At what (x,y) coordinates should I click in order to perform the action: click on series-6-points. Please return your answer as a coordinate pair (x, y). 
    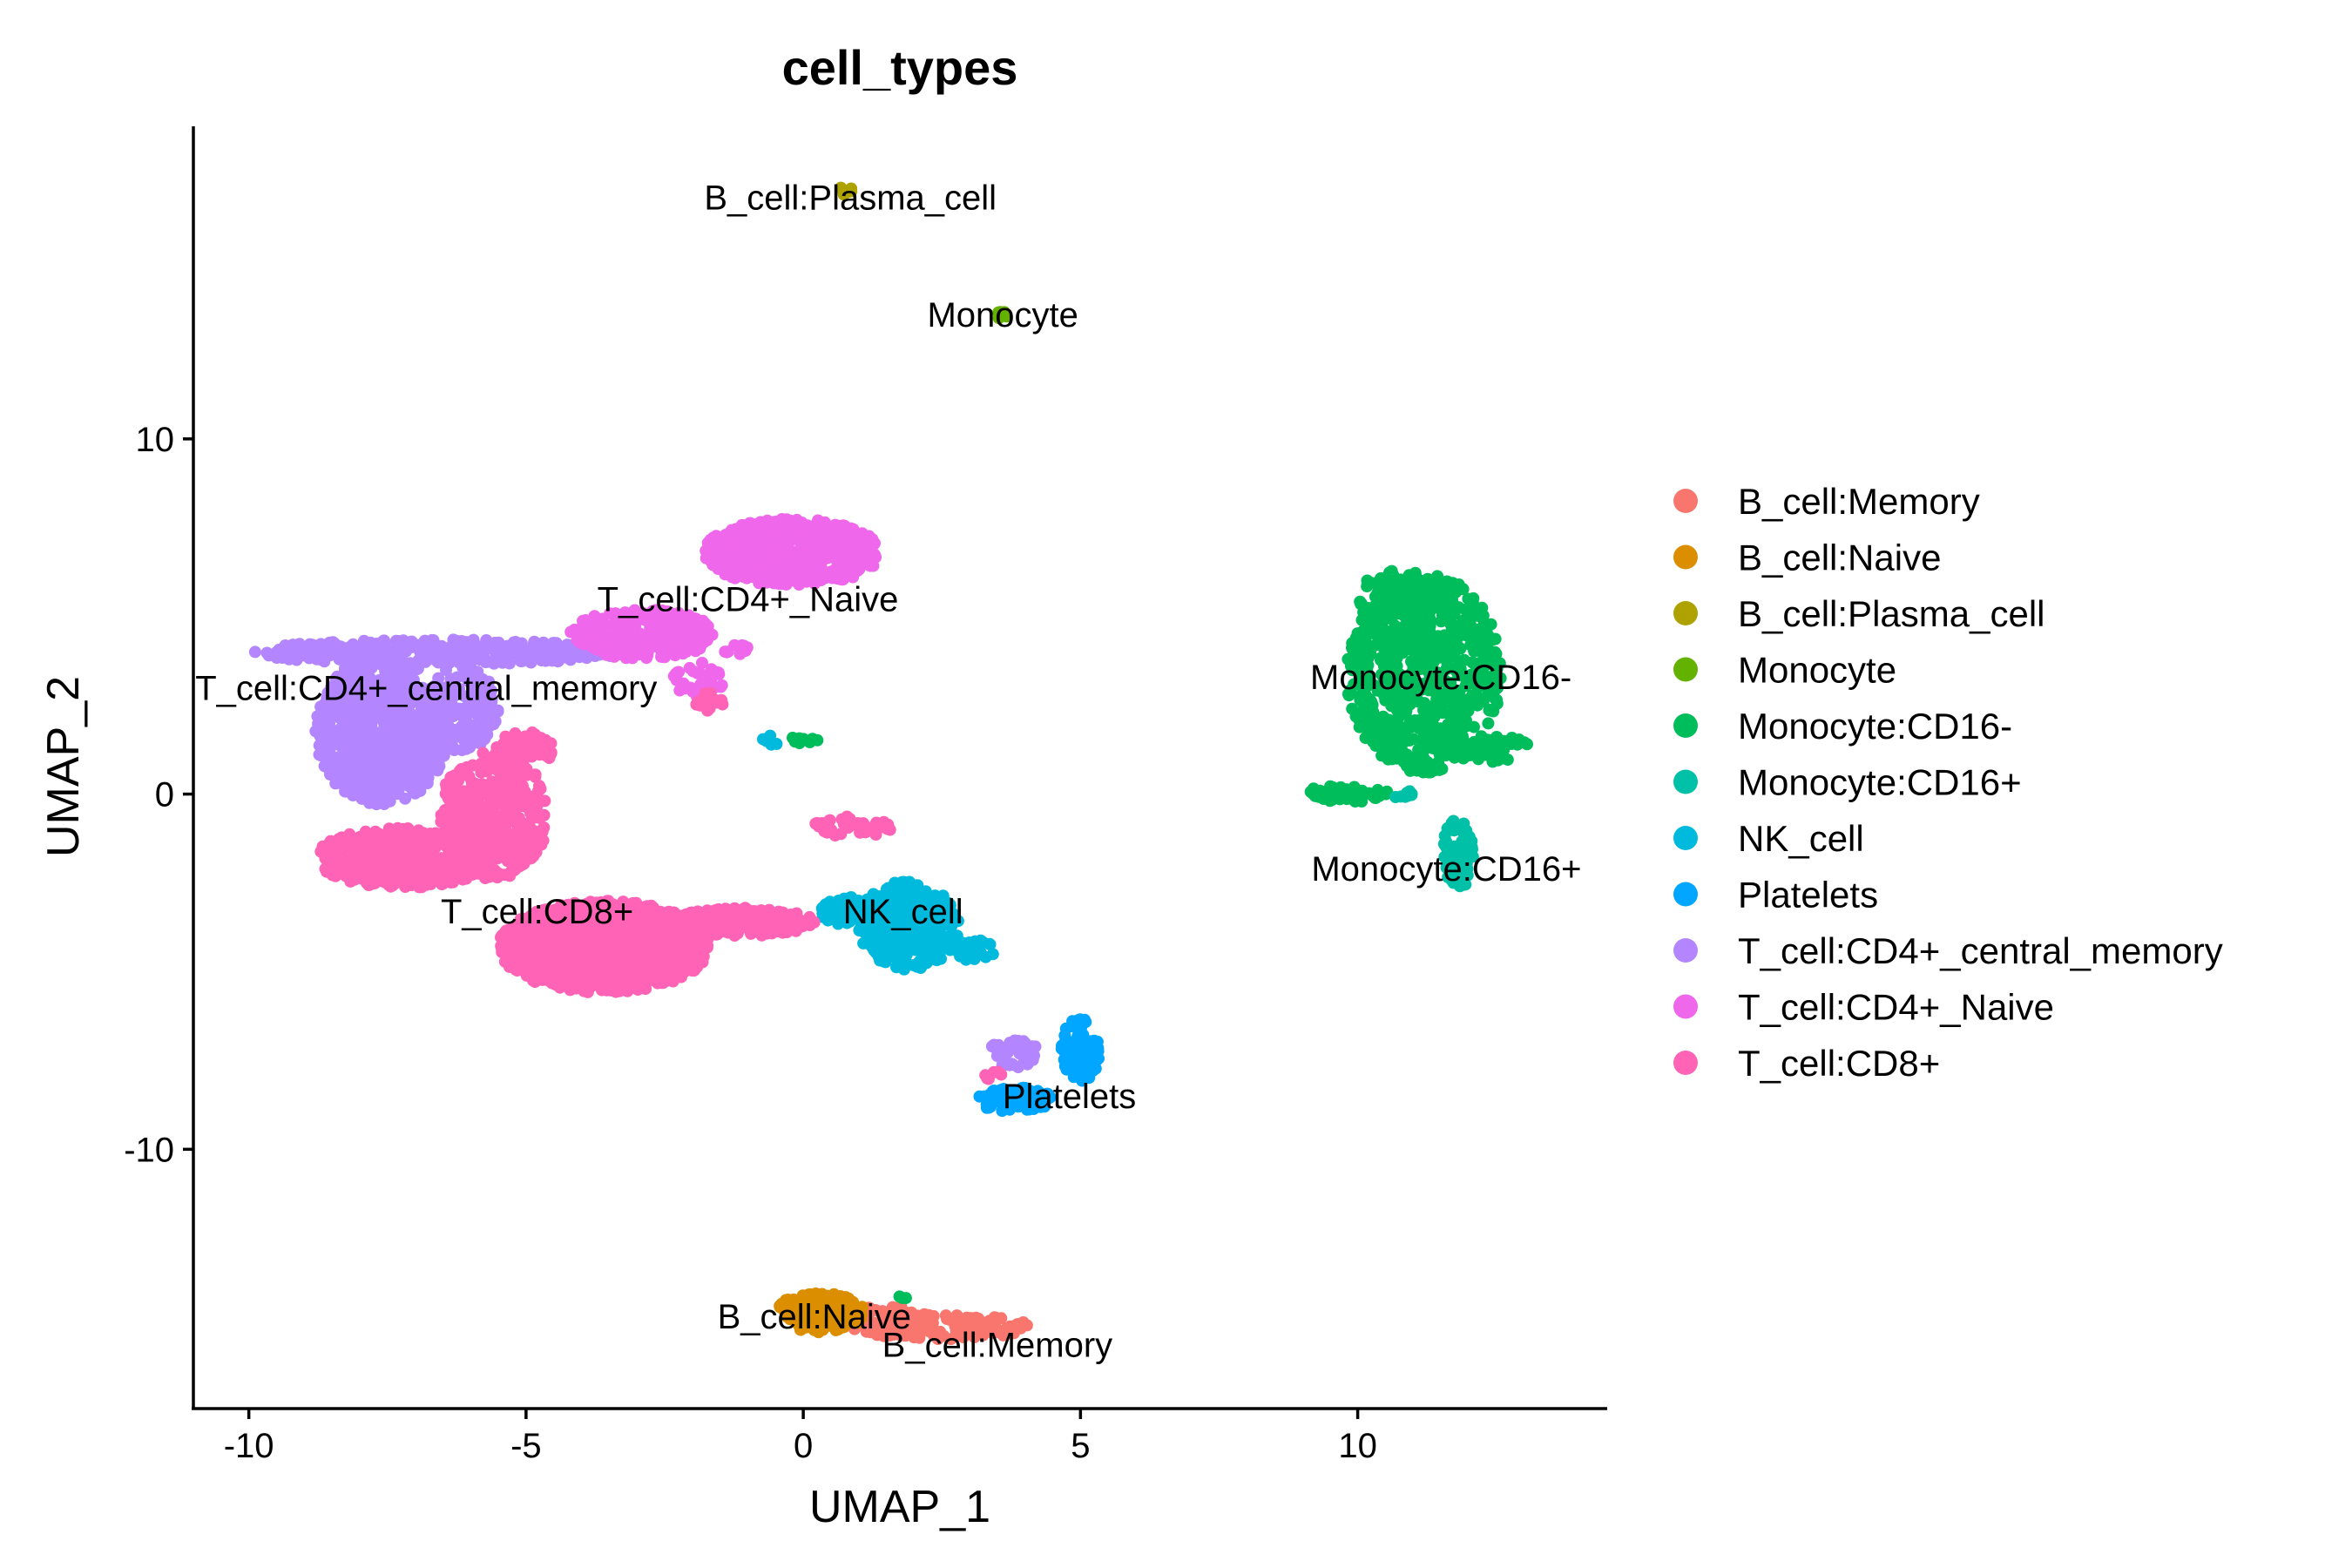
    Looking at the image, I should click on (878, 852).